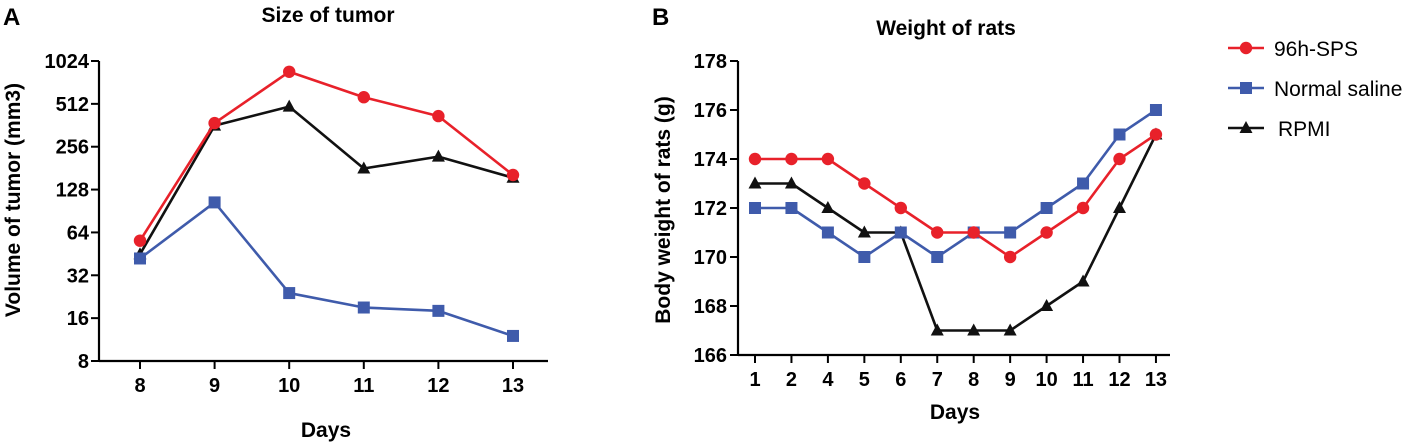  I want to click on chart-b-line-96h-sps, so click(956, 196).